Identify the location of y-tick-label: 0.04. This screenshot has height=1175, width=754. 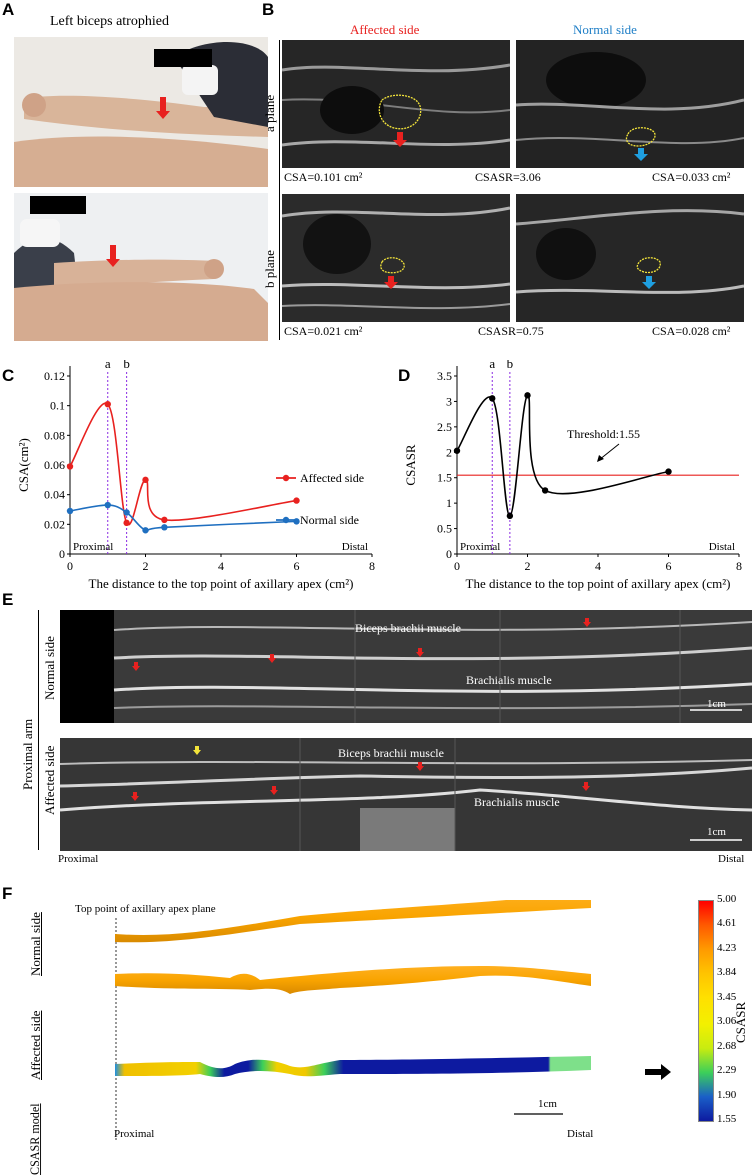
(54, 495).